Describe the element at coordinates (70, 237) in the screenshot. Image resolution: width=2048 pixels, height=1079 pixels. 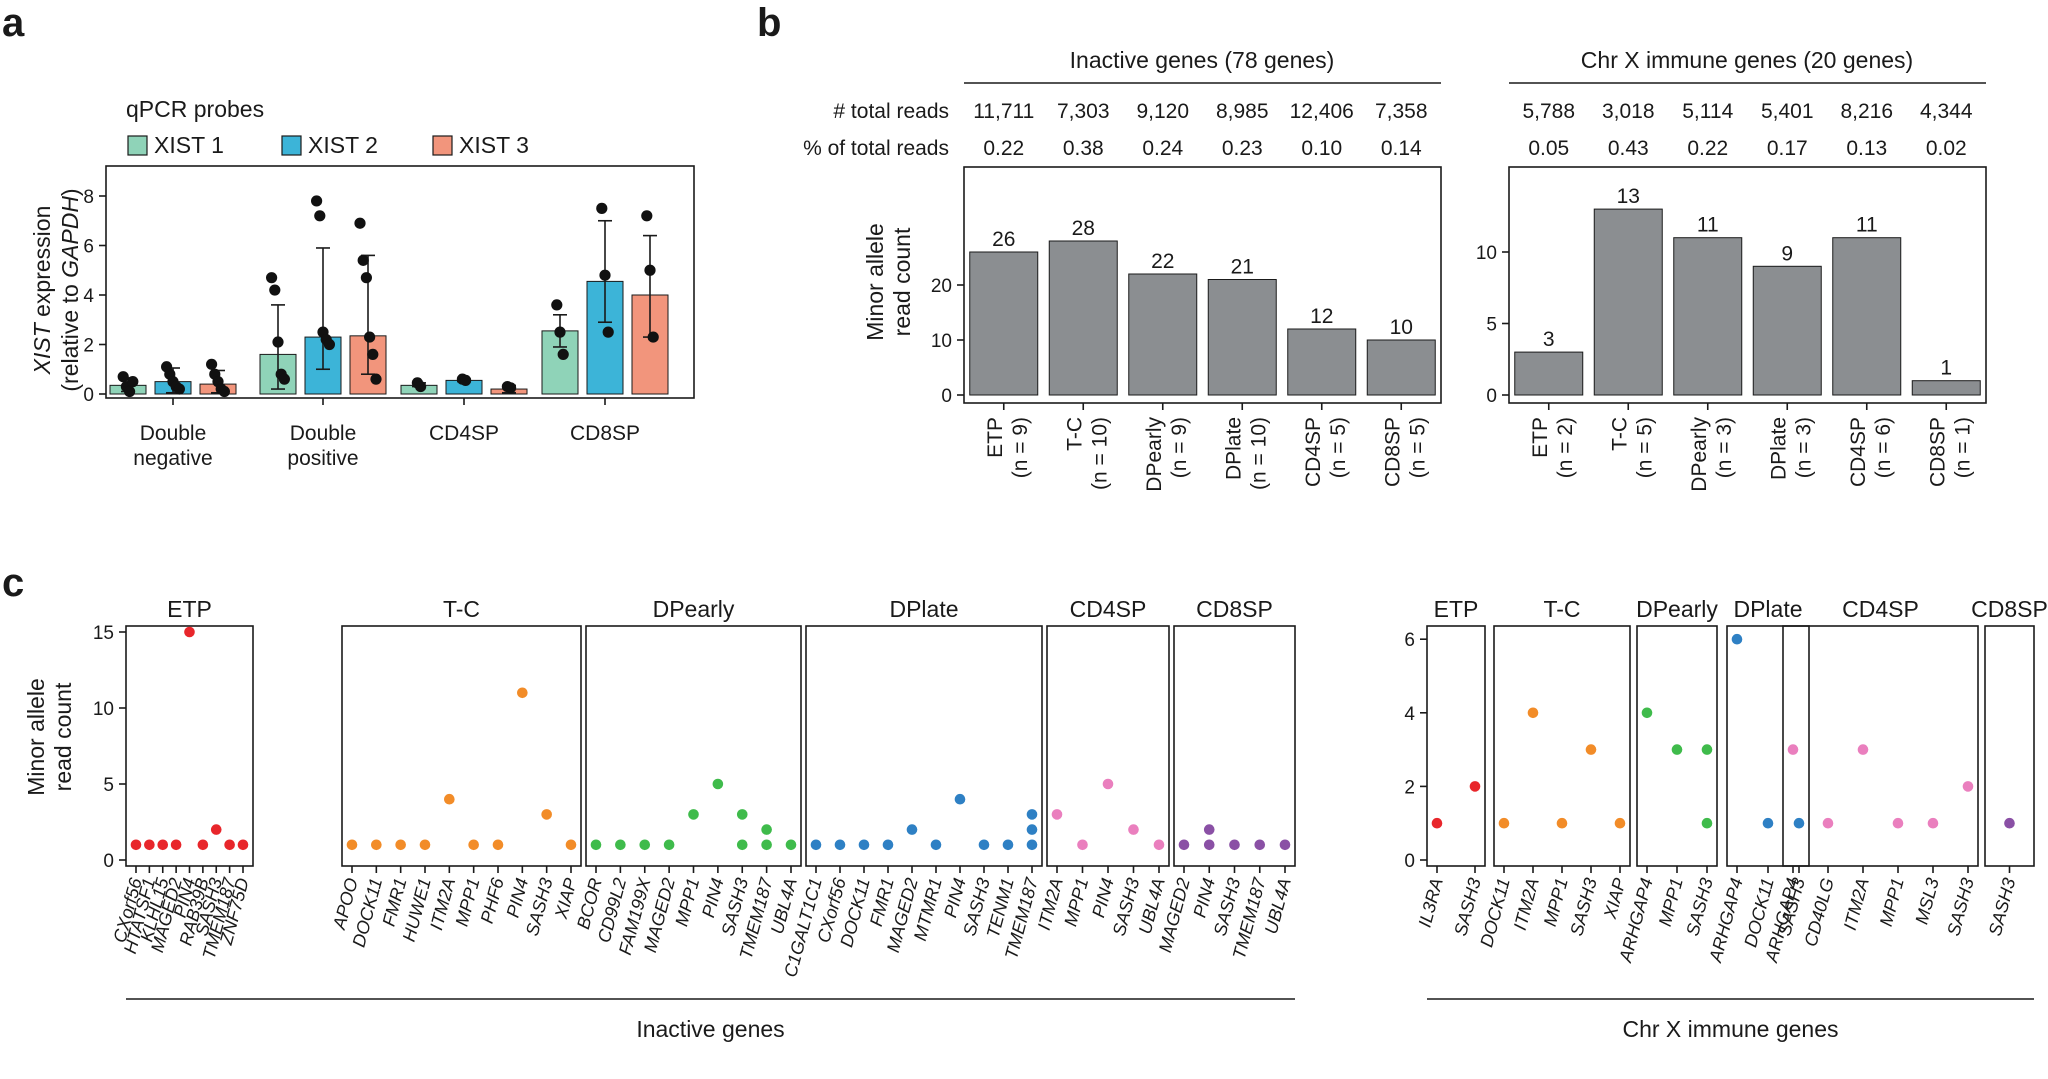
I see `ylabel2-gapdh: GAPDH` at that location.